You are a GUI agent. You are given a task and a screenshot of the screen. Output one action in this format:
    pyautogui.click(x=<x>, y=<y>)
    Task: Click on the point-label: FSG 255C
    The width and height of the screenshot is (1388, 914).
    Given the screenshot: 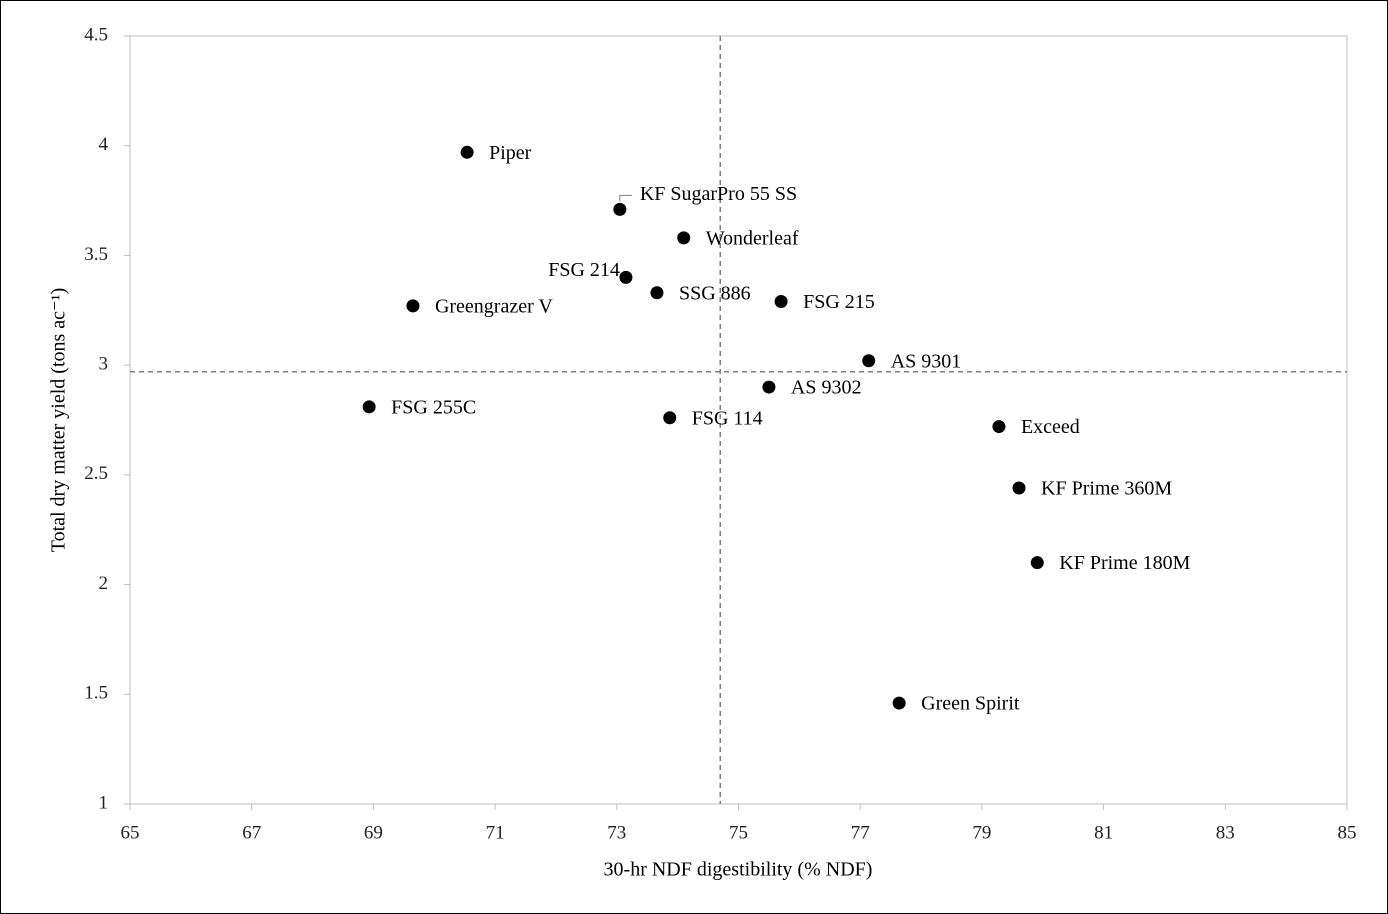 What is the action you would take?
    pyautogui.click(x=433, y=407)
    